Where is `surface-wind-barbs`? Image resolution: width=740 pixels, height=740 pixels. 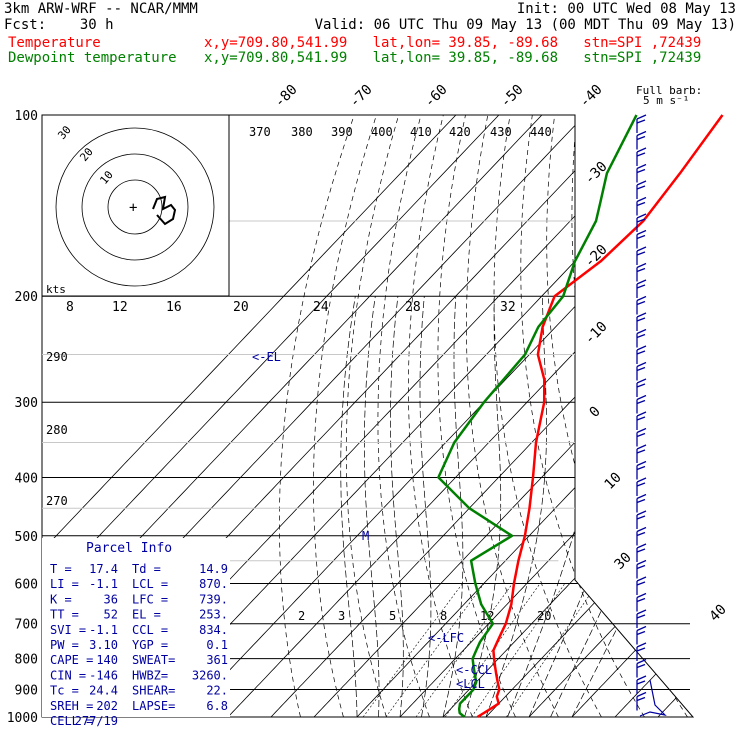 surface-wind-barbs is located at coordinates (653, 698).